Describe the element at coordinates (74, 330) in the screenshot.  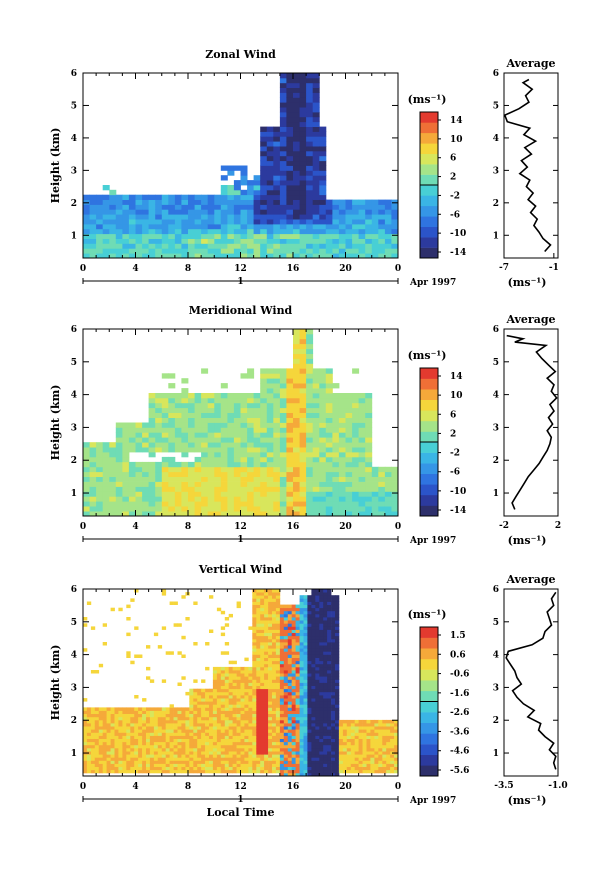
I see `y-tick-label: 6` at that location.